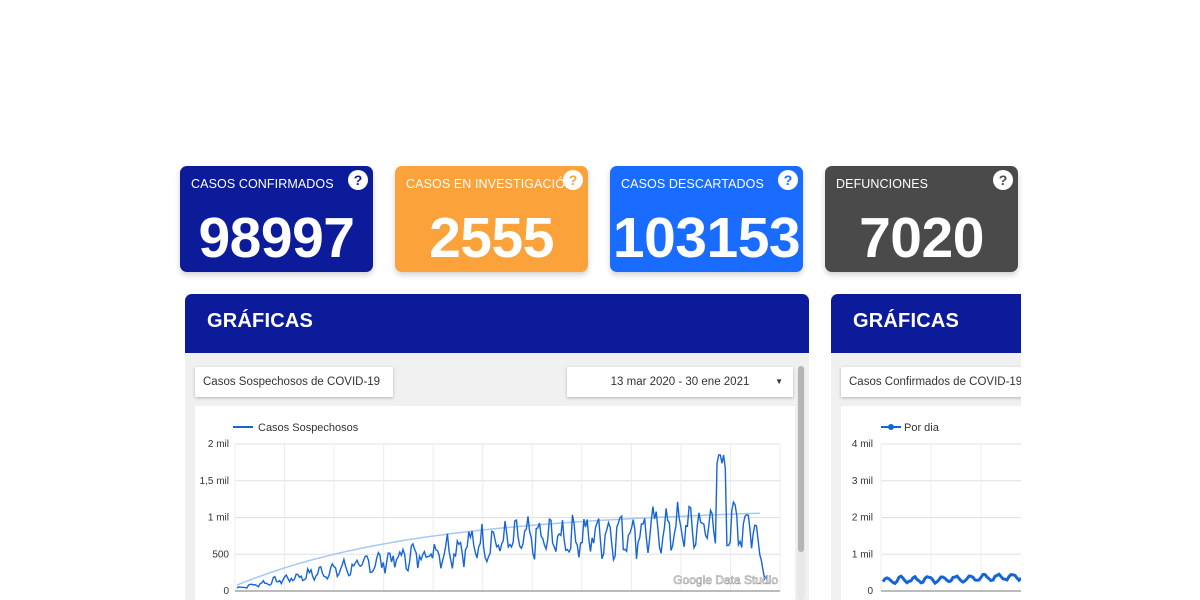 Image resolution: width=1200 pixels, height=600 pixels. I want to click on filter-label: Casos Sospechosos de COVID-19, so click(292, 382).